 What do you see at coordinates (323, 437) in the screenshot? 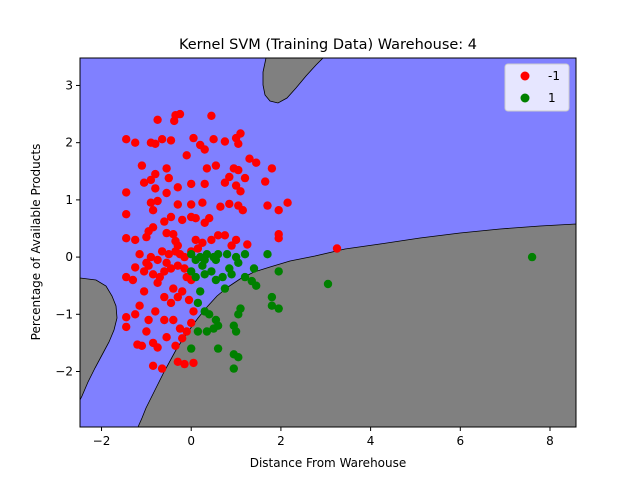
I see `x-axis-ticks: −2 0 2 4 6 8` at bounding box center [323, 437].